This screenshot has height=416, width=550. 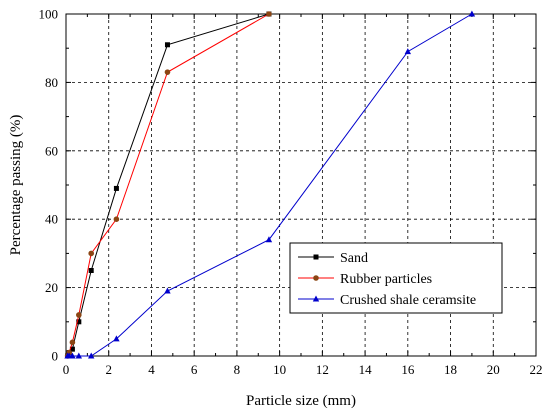 I want to click on x-tick-label: 14, so click(x=366, y=369).